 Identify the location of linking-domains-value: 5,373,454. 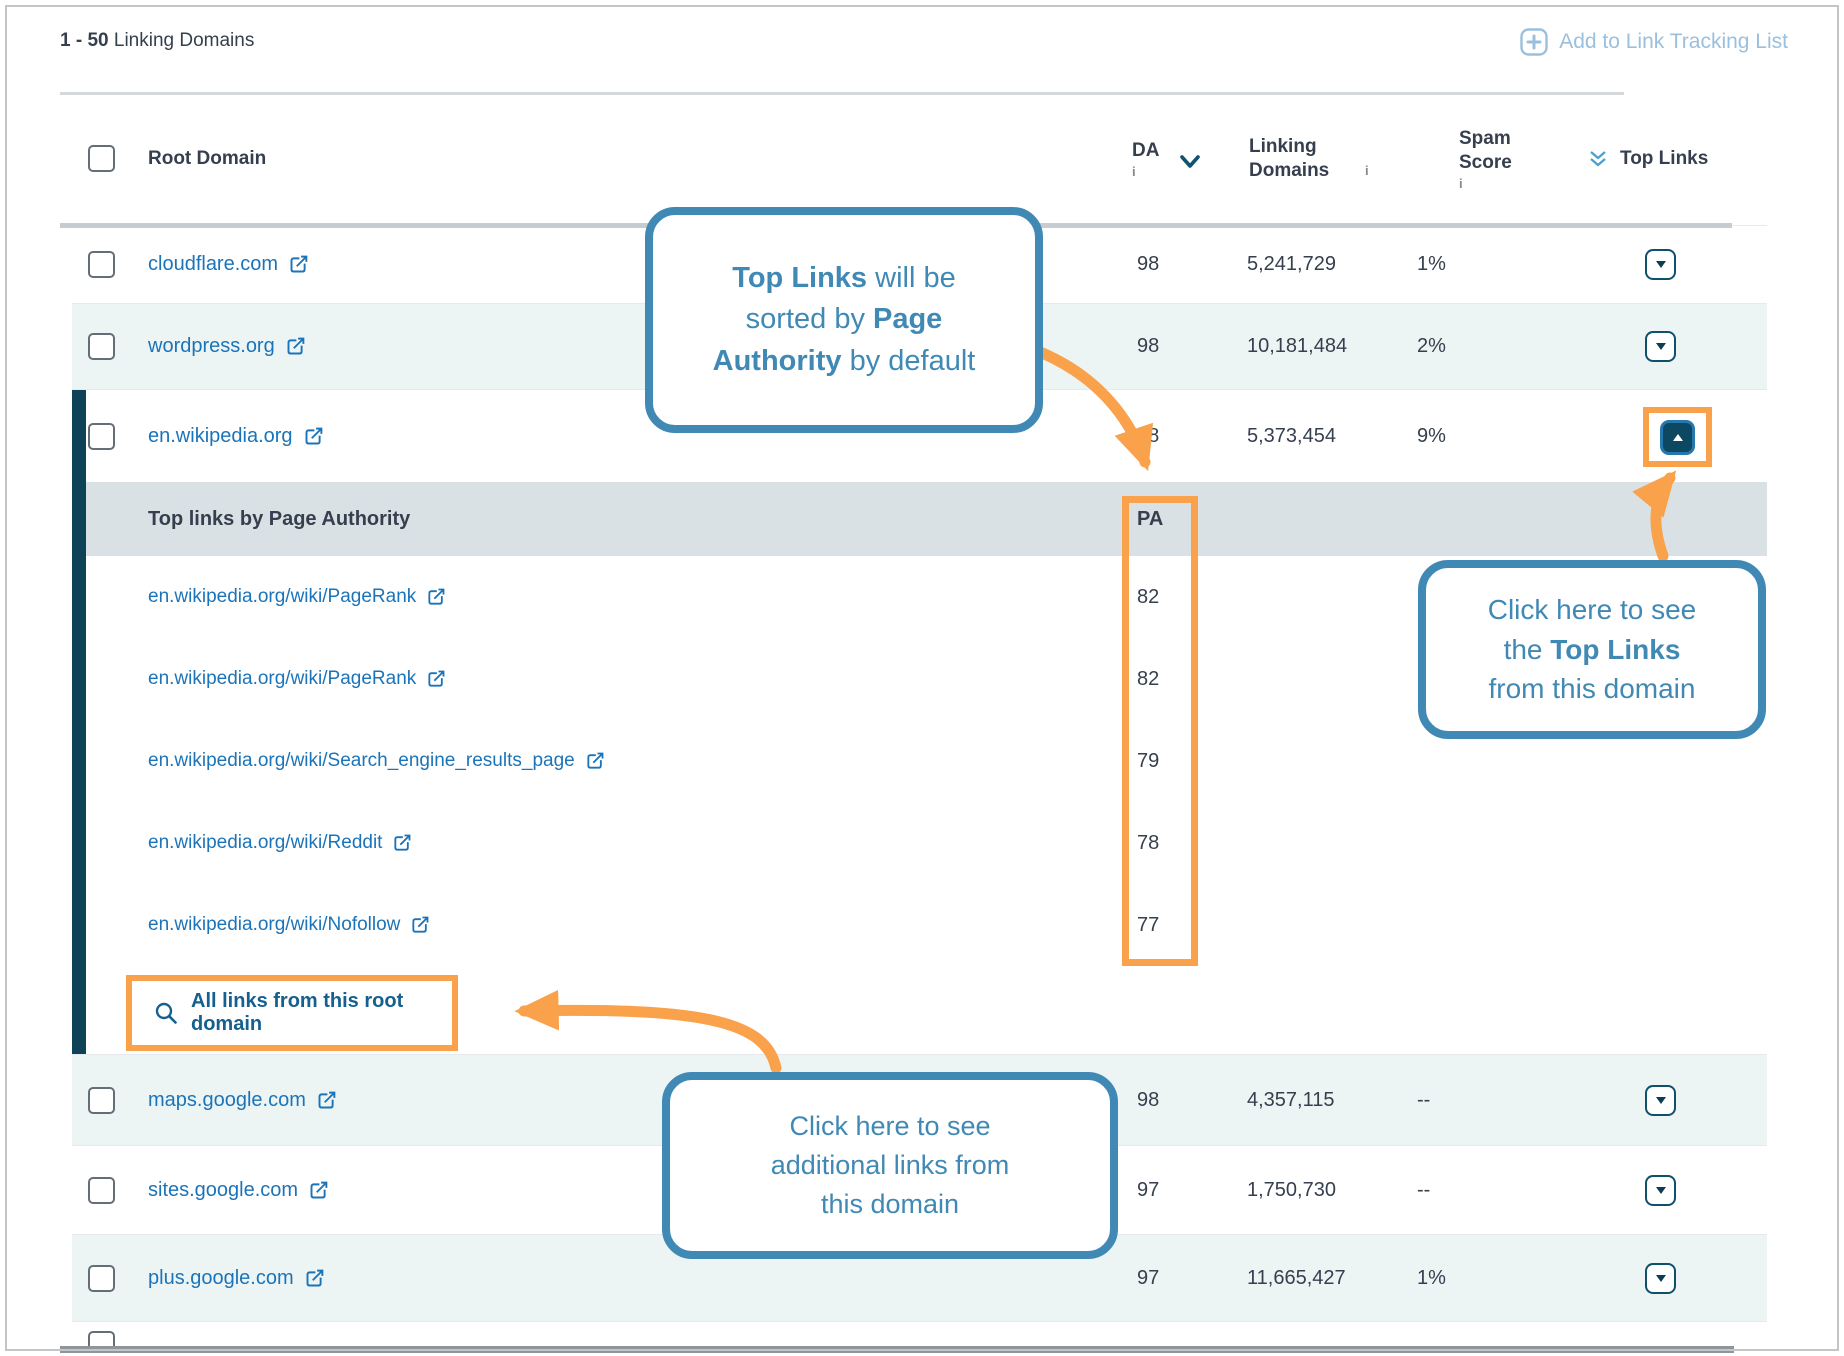
(1291, 435).